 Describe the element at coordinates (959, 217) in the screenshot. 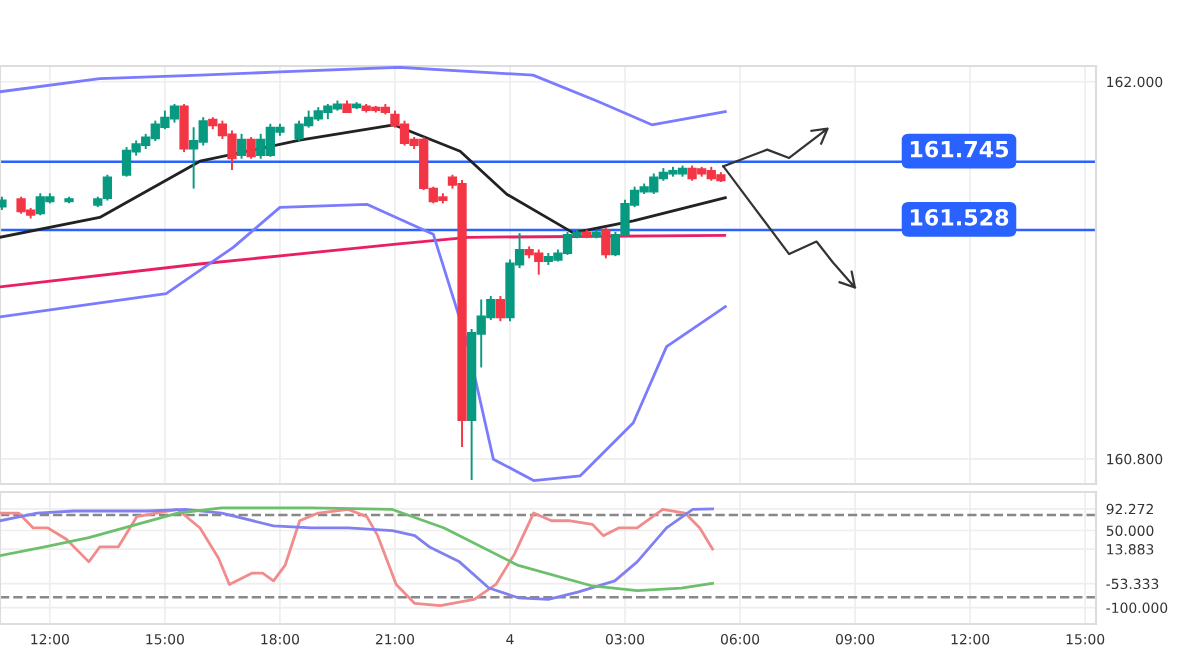

I see `ref-line-label: 161.528` at that location.